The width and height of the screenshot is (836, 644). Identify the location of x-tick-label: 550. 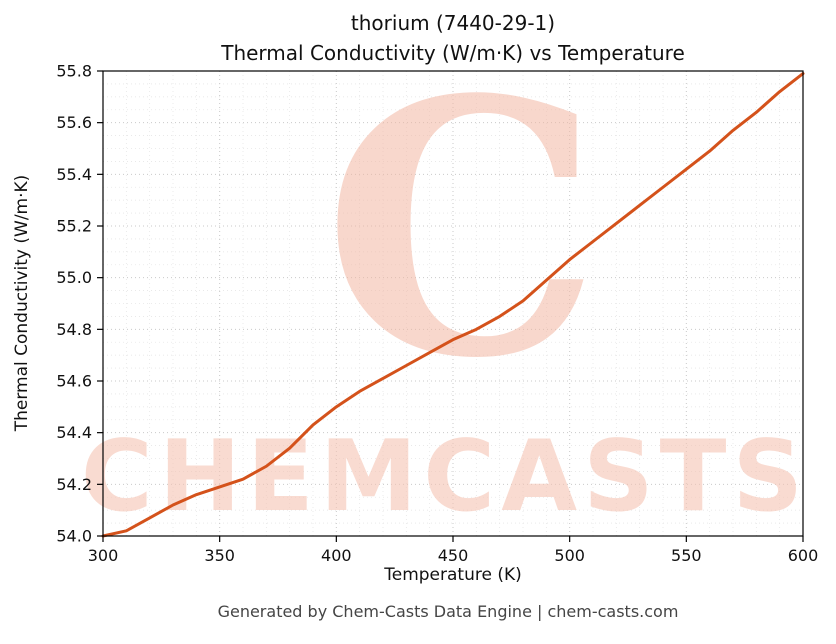
(686, 555).